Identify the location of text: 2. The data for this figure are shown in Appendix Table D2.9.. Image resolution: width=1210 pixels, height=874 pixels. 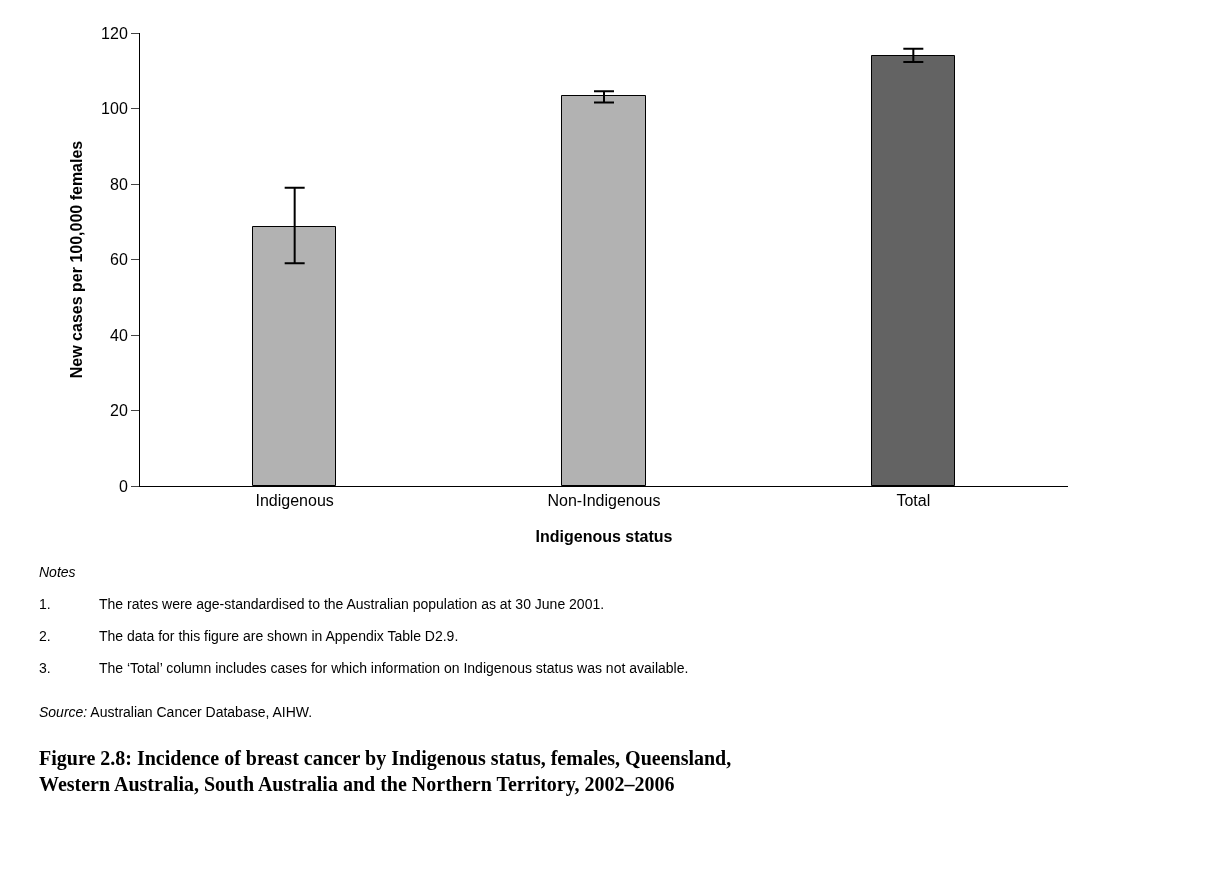
(249, 636).